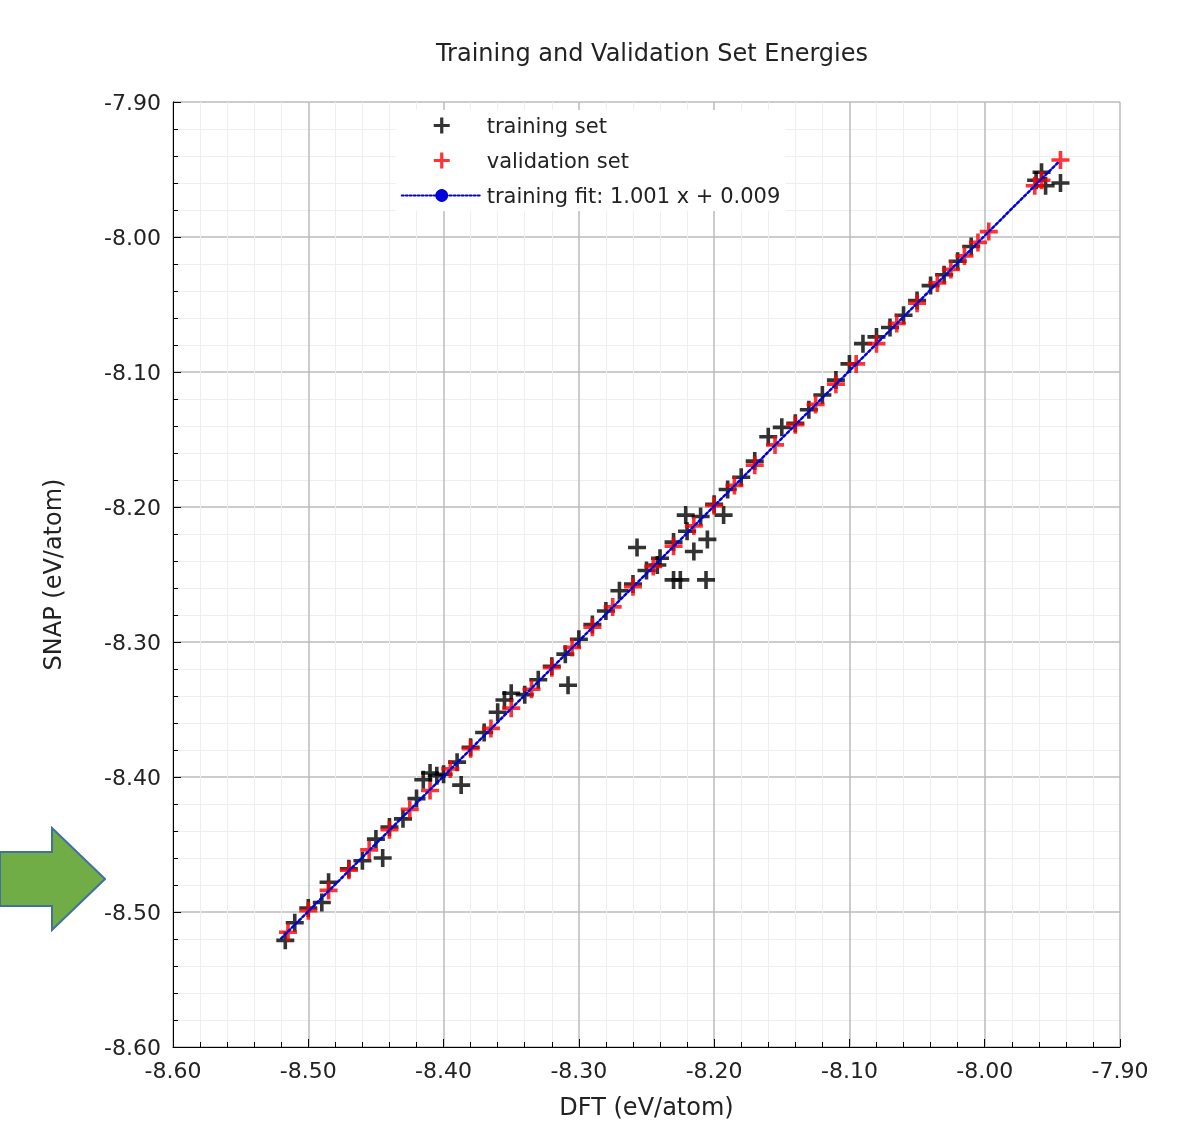 The height and width of the screenshot is (1148, 1181). Describe the element at coordinates (132, 642) in the screenshot. I see `y-tick-label: -8.30` at that location.